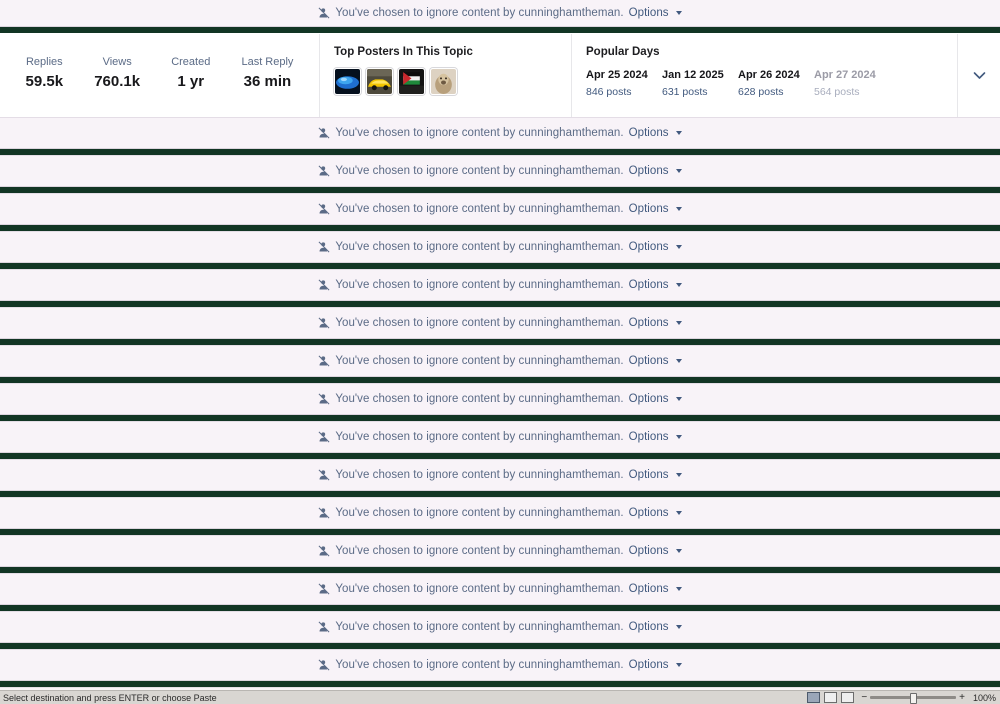 The width and height of the screenshot is (1000, 704). I want to click on page-break-view-icon, so click(831, 697).